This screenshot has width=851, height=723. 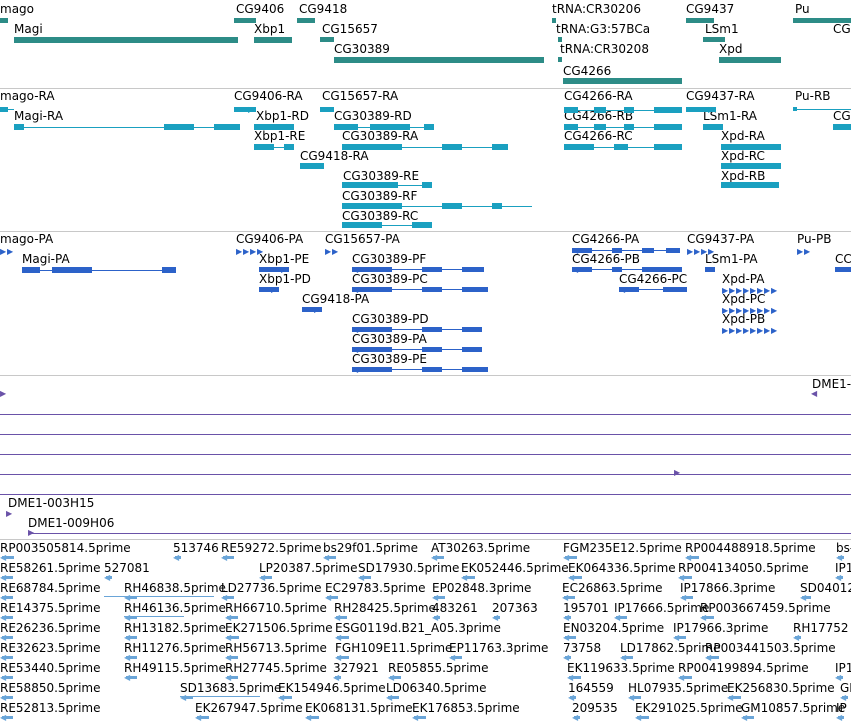 I want to click on gene-label-trna-cr30206: tRNA:CR30206, so click(x=596, y=9).